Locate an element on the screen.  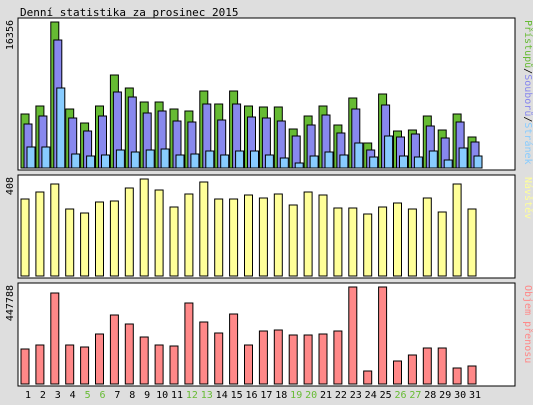
day-label-6: 6 is located at coordinates (102, 395).